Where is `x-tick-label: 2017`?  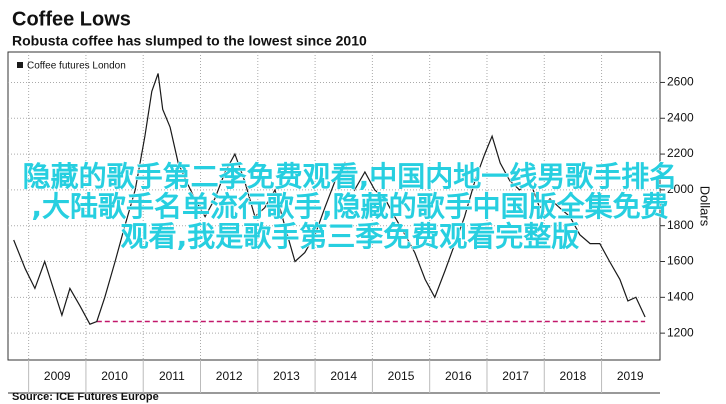 x-tick-label: 2017 is located at coordinates (515, 376).